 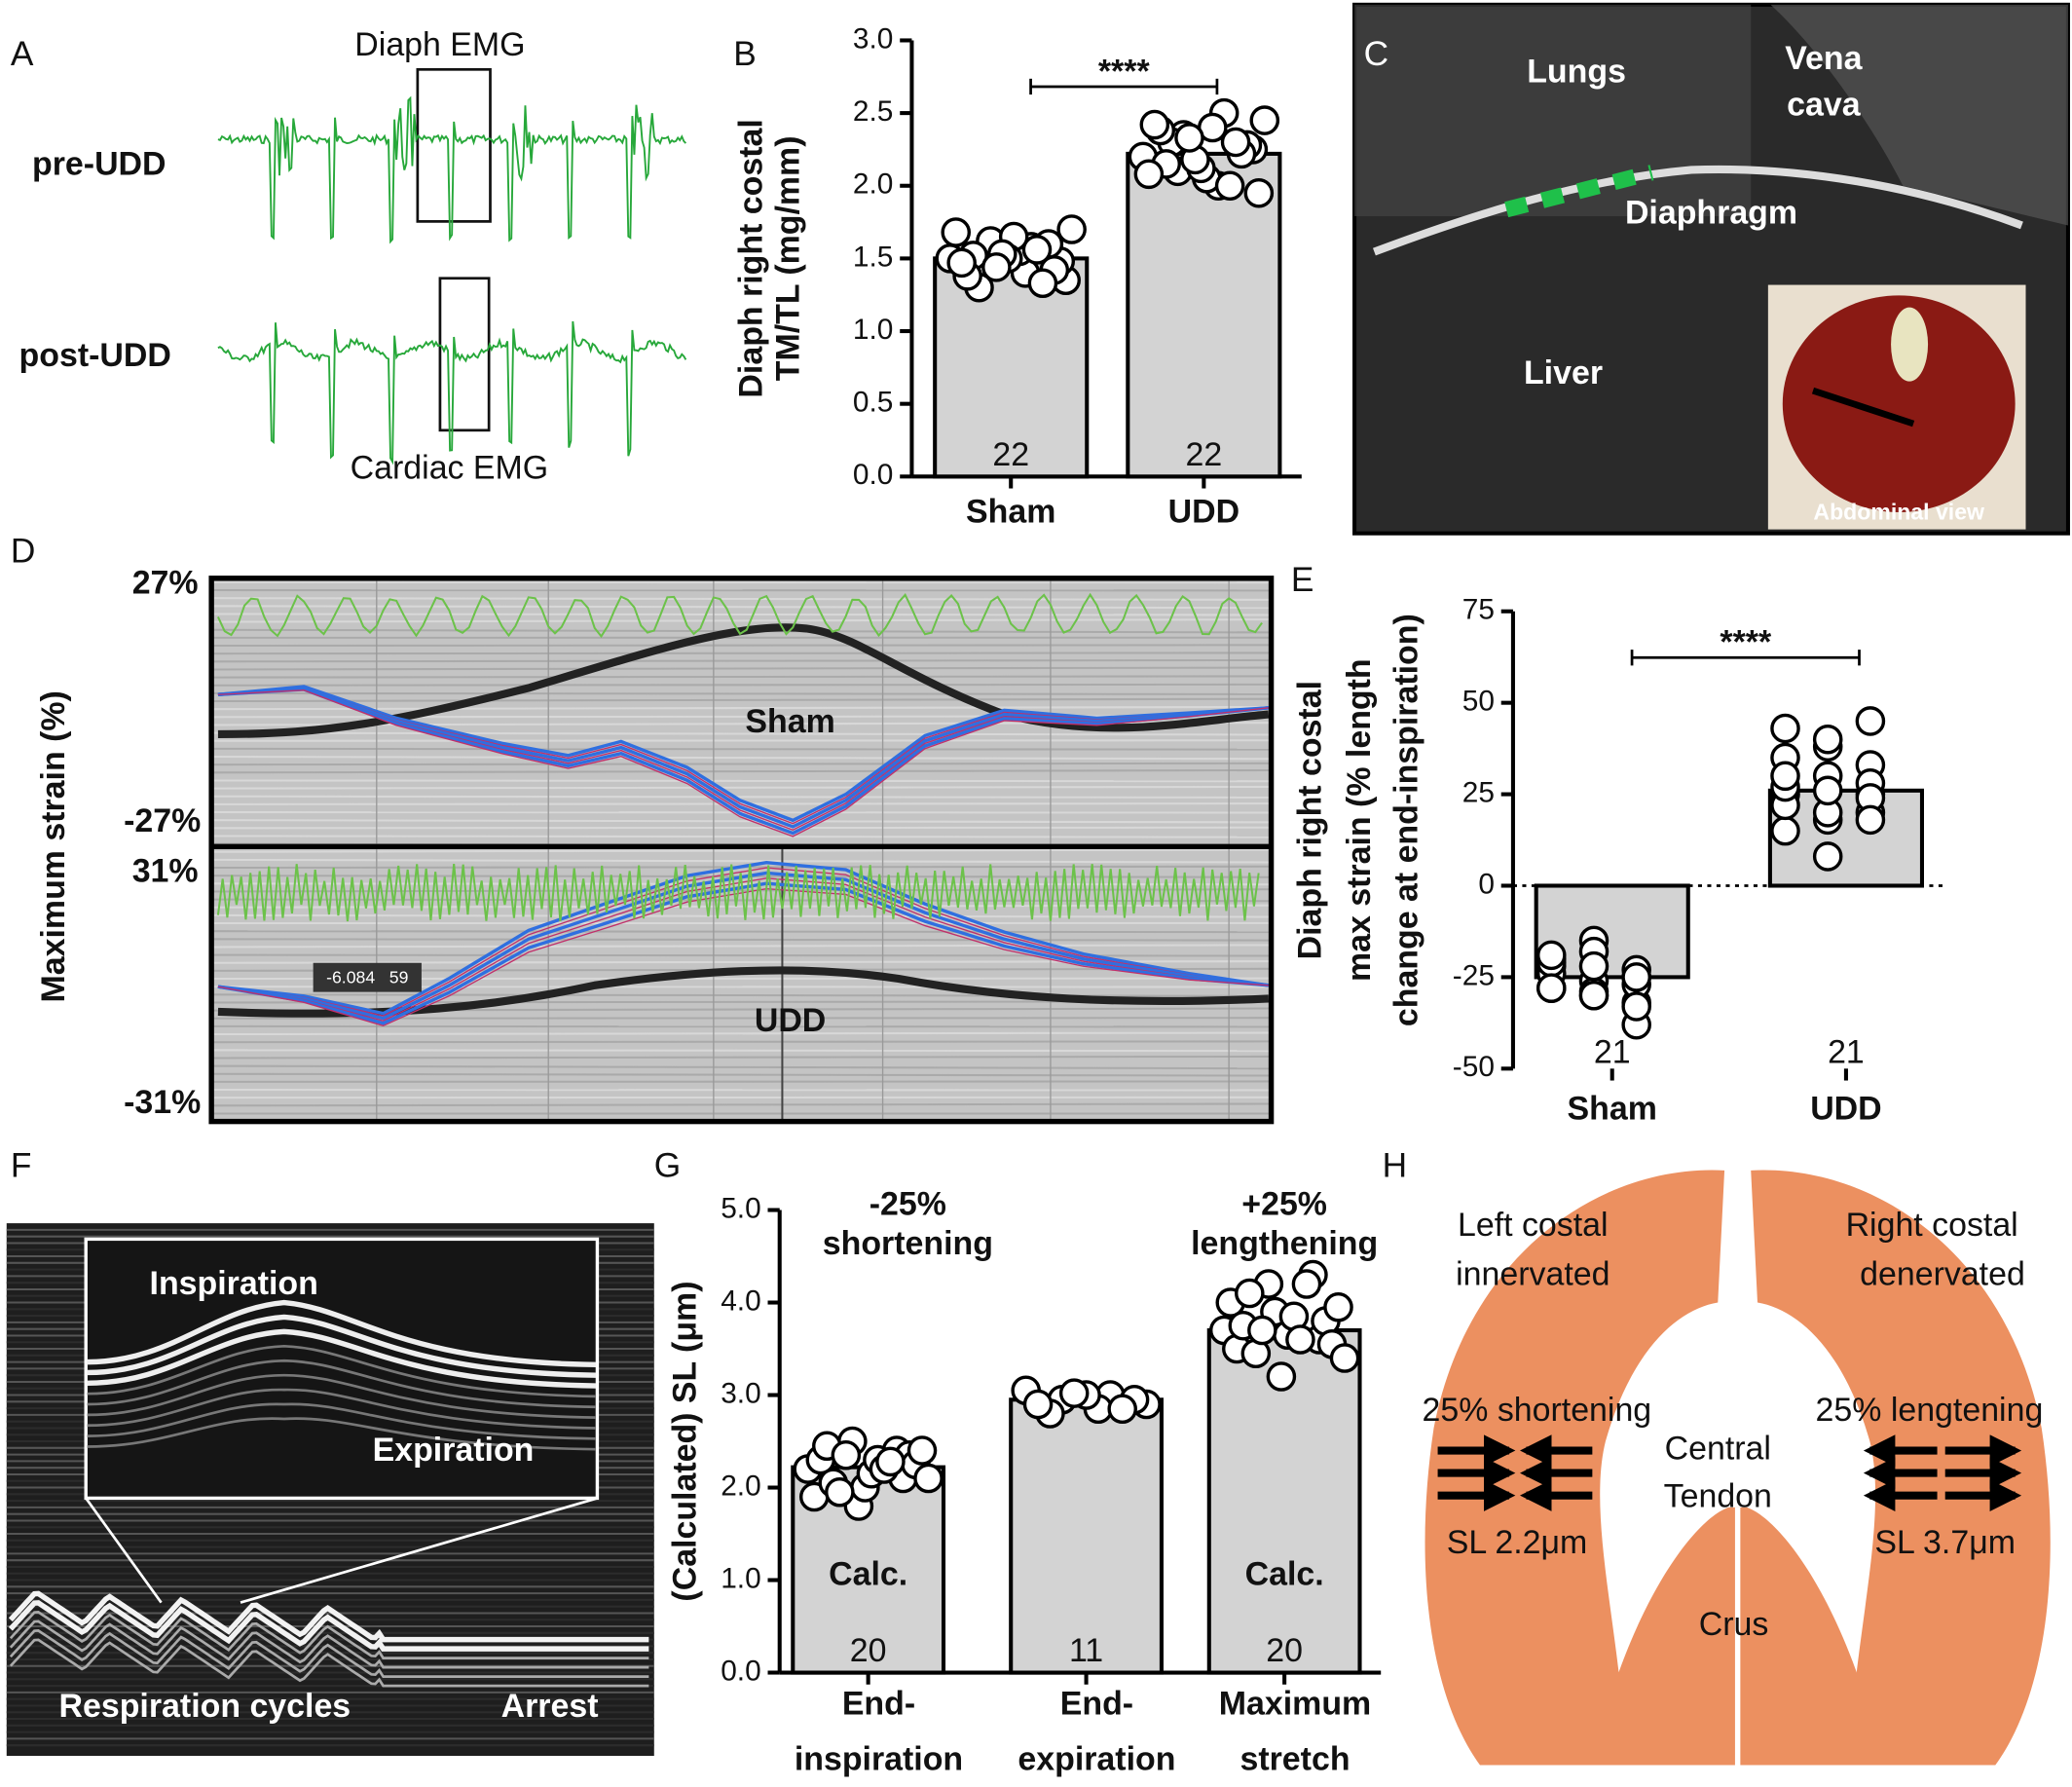 What do you see at coordinates (1824, 104) in the screenshot?
I see `anatomy-label: cava` at bounding box center [1824, 104].